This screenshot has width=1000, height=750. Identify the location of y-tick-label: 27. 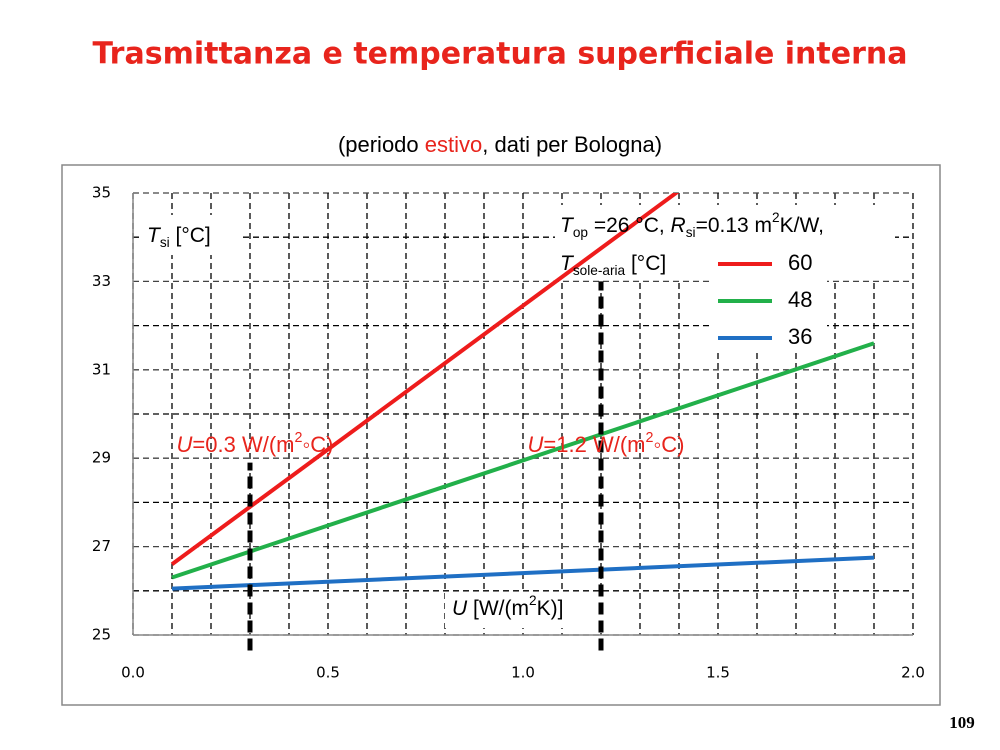
(101, 546).